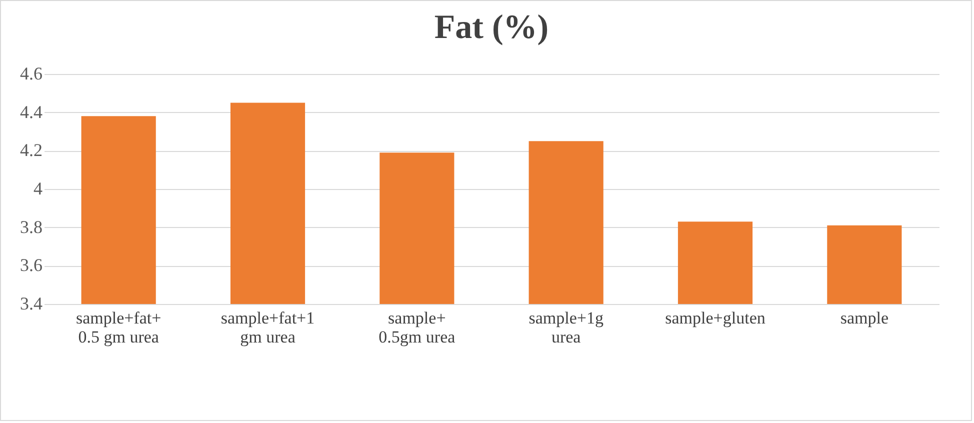  What do you see at coordinates (267, 327) in the screenshot?
I see `x-tick-label: sample+fat+1 gm urea` at bounding box center [267, 327].